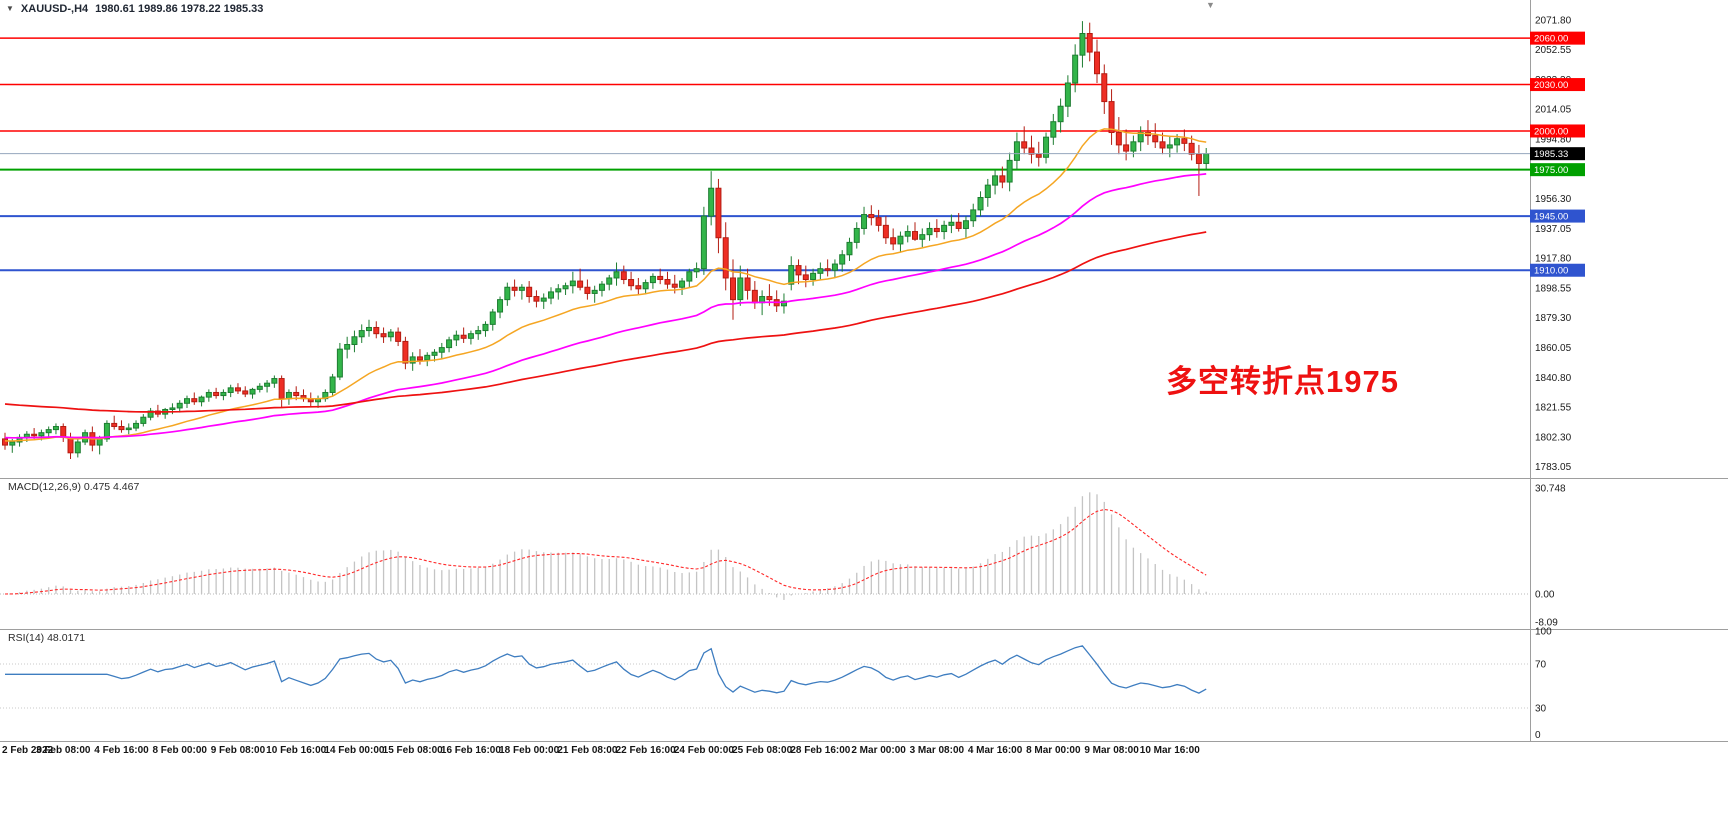 This screenshot has height=839, width=1728. What do you see at coordinates (1553, 378) in the screenshot?
I see `price-axis-label: 1840.80` at bounding box center [1553, 378].